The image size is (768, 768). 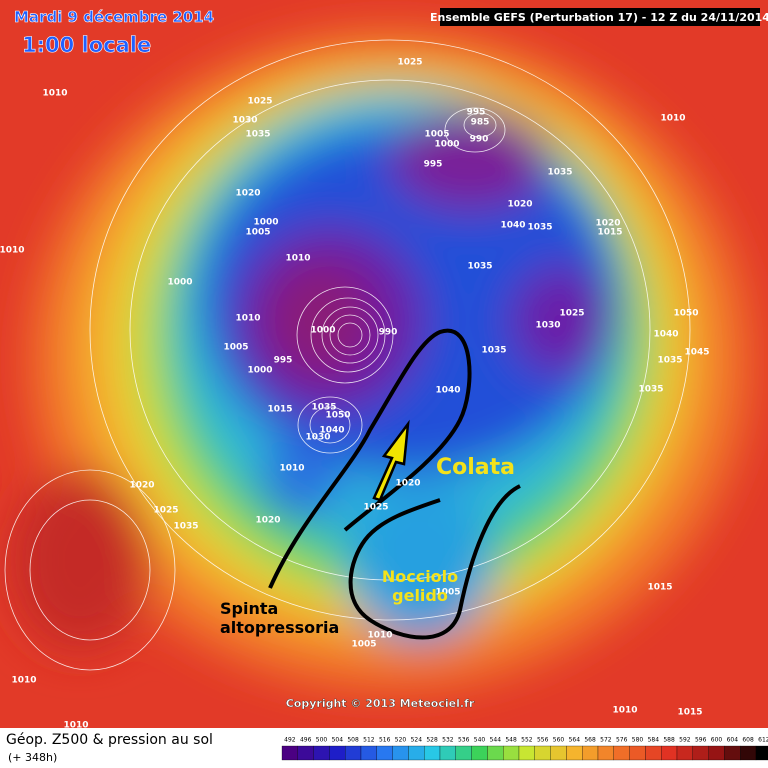 What do you see at coordinates (448, 740) in the screenshot?
I see `scale-label: 532` at bounding box center [448, 740].